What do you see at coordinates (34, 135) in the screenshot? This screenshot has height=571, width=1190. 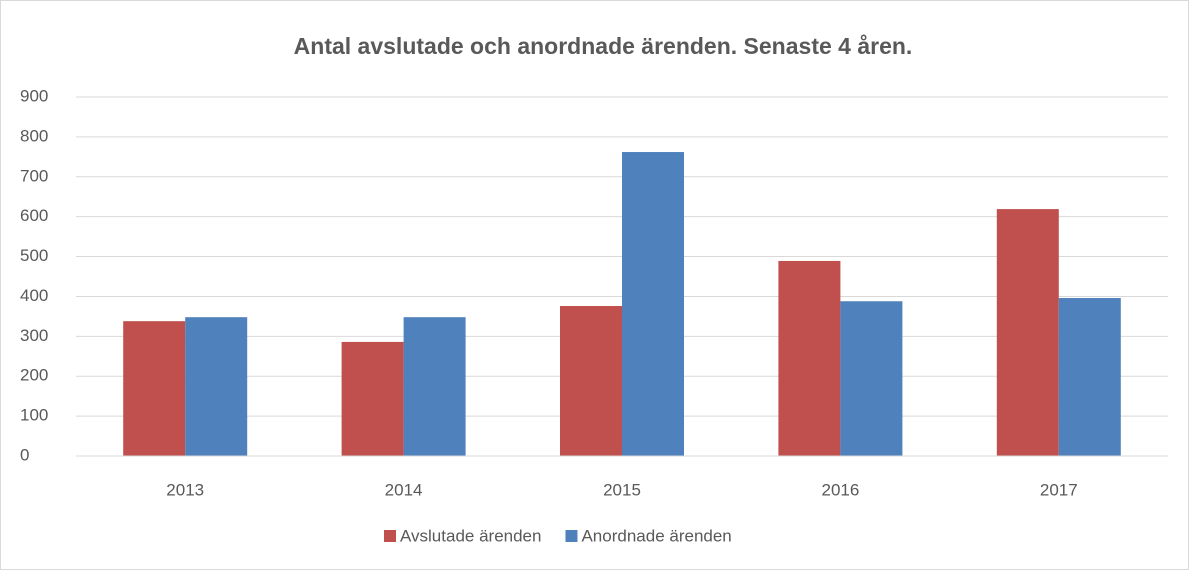 I see `y-tick-label: 800` at bounding box center [34, 135].